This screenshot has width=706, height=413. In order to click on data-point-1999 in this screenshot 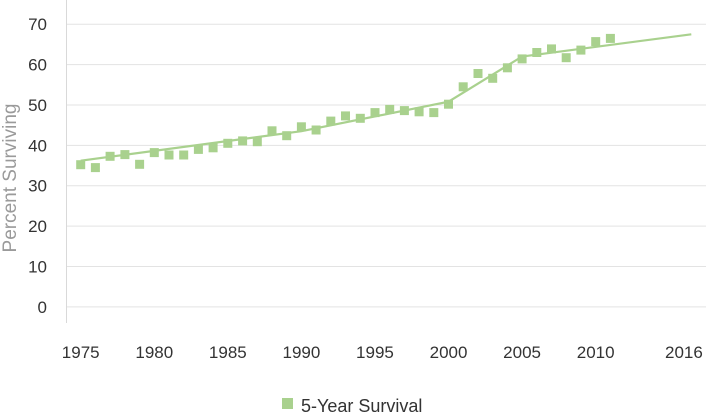, I will do `click(434, 113)`.